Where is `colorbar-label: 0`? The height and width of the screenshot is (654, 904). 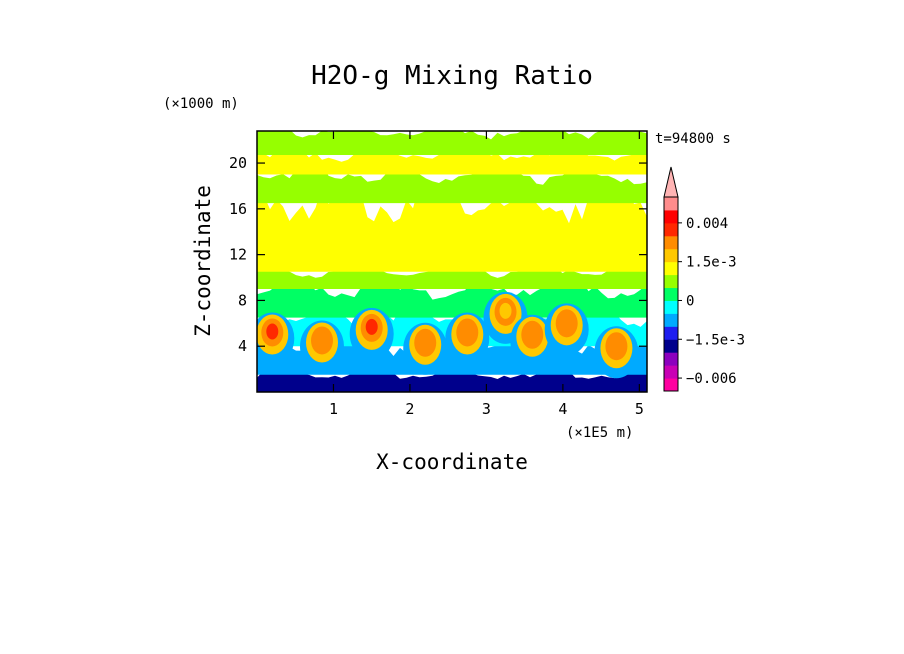
colorbar-label: 0 is located at coordinates (690, 301).